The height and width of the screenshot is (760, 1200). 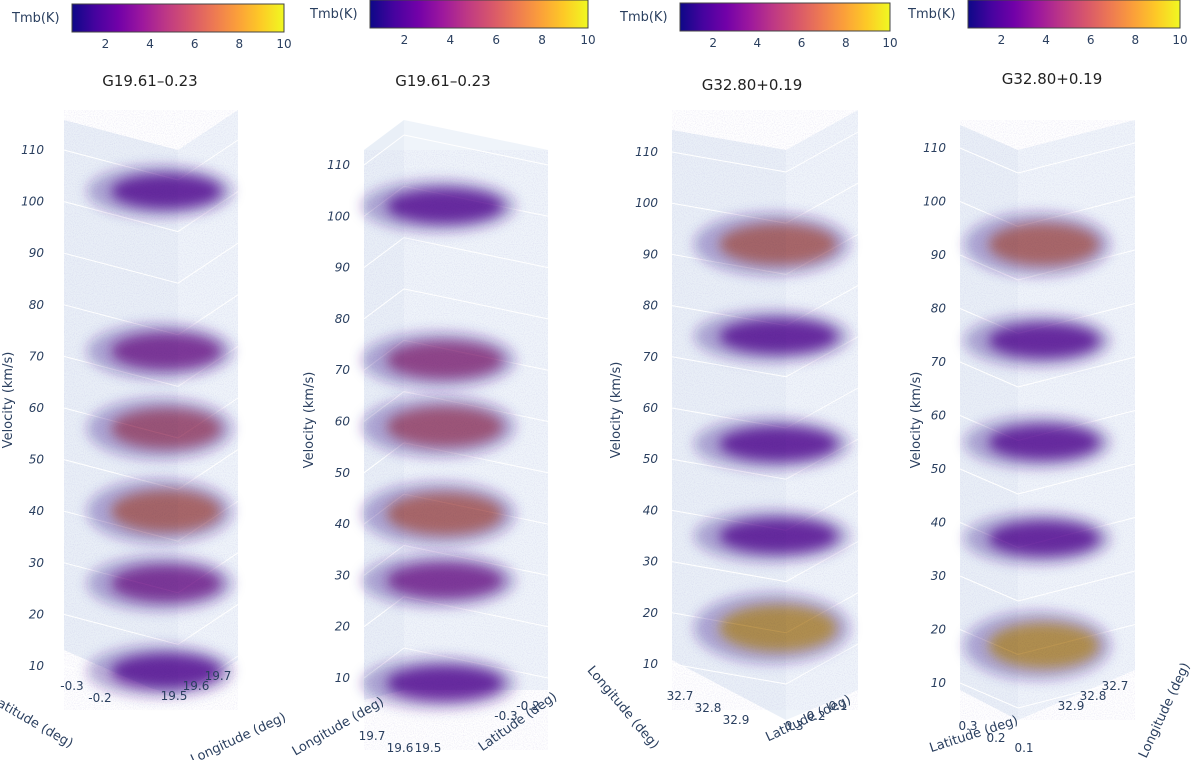 I want to click on x-tick-0: 19.7, so click(x=372, y=736).